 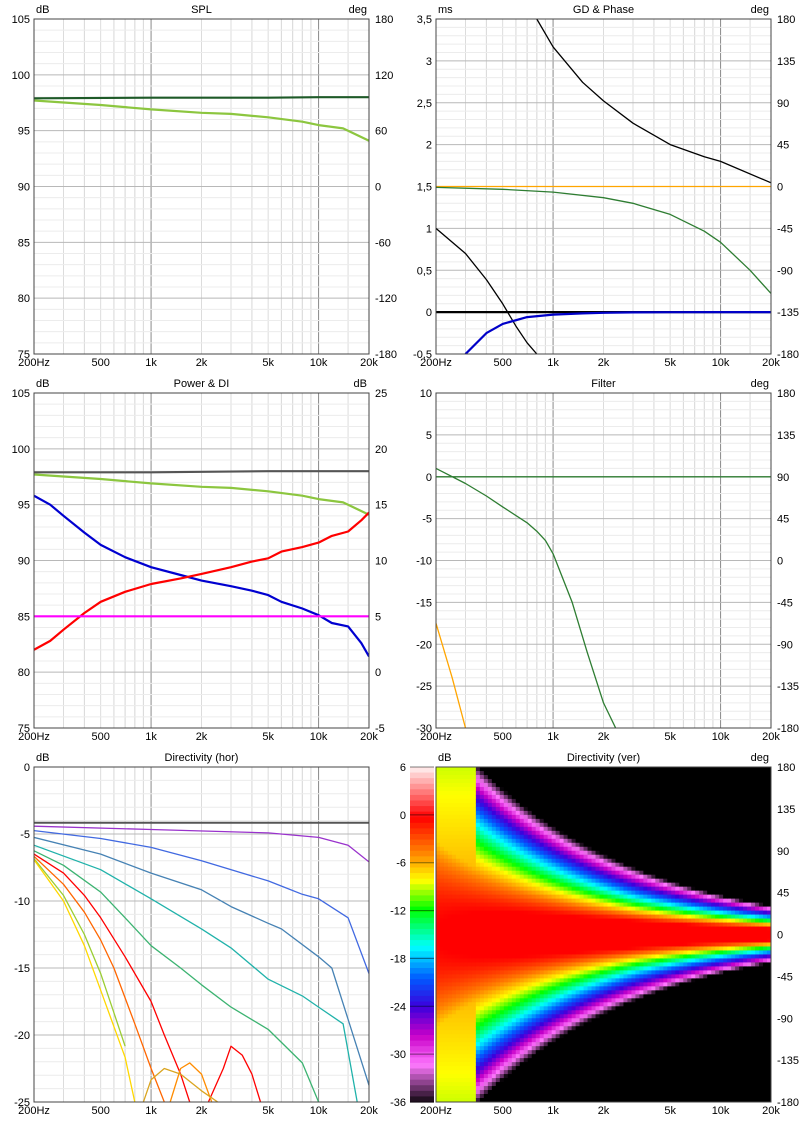 I want to click on y2-tick-label: -60, so click(x=383, y=243).